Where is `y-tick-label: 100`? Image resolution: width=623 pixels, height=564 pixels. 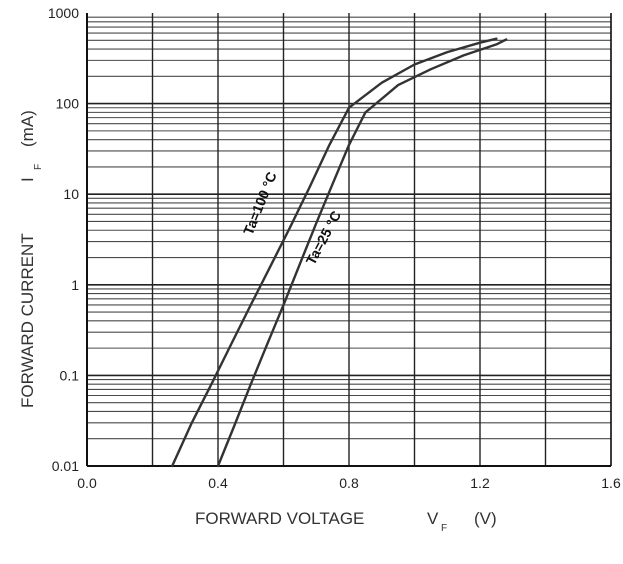
y-tick-label: 100 is located at coordinates (68, 104).